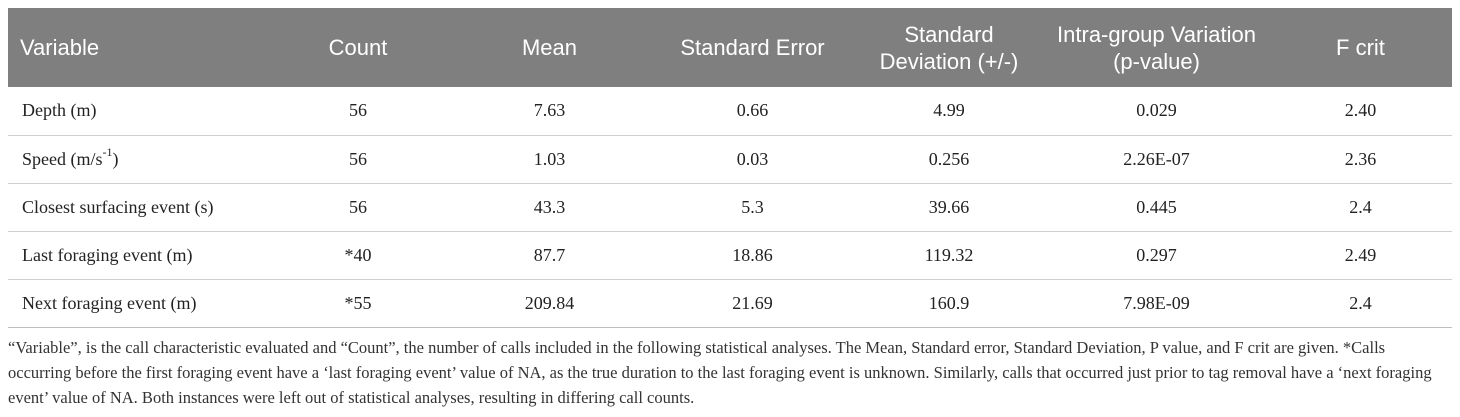 This screenshot has width=1460, height=417. What do you see at coordinates (138, 159) in the screenshot?
I see `cell-variable: Speed (m/s-1)` at bounding box center [138, 159].